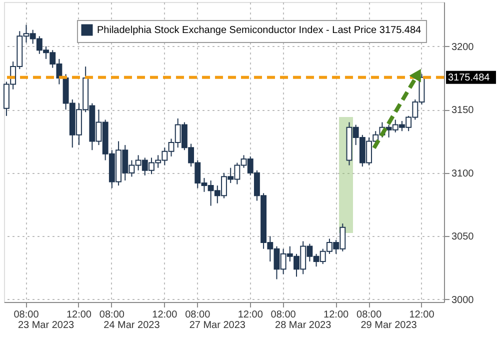 The image size is (500, 341). I want to click on y-tick-label: 3000, so click(463, 300).